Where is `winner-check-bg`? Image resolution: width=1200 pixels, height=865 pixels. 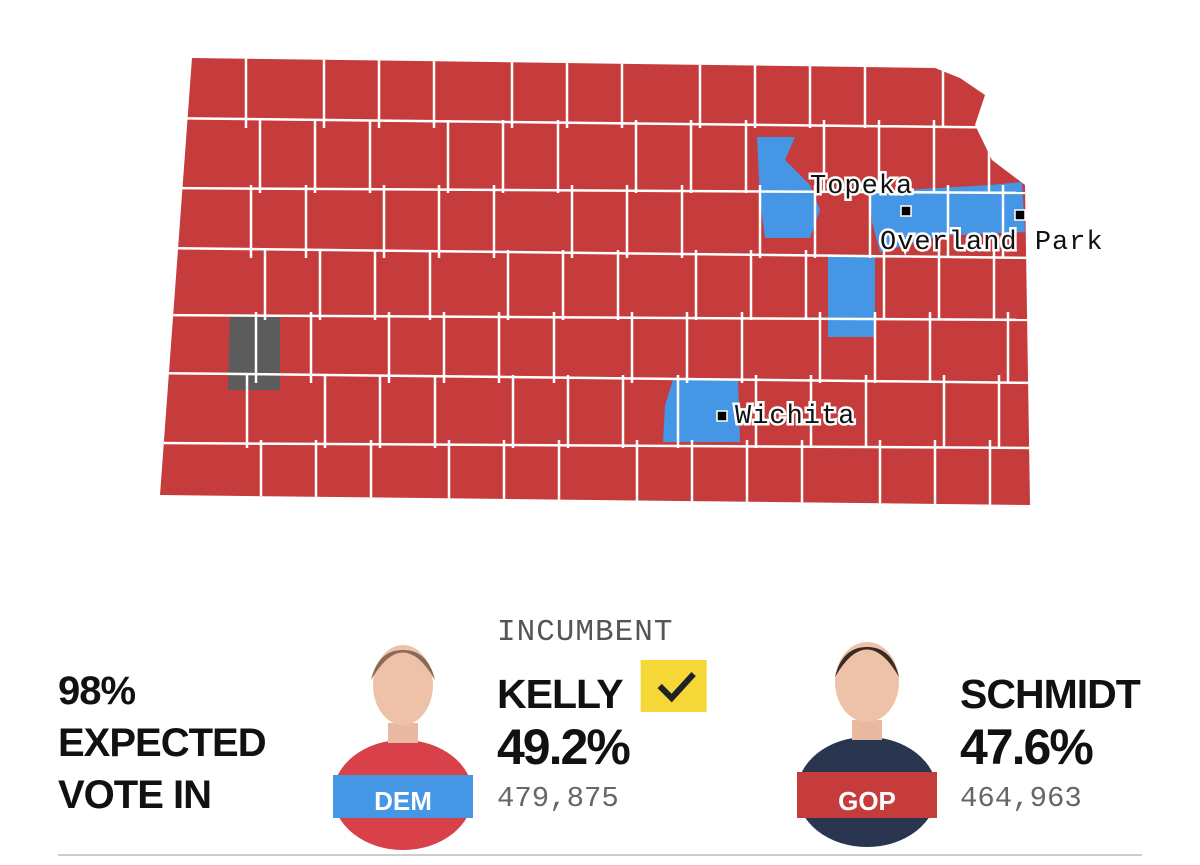
winner-check-bg is located at coordinates (673, 686).